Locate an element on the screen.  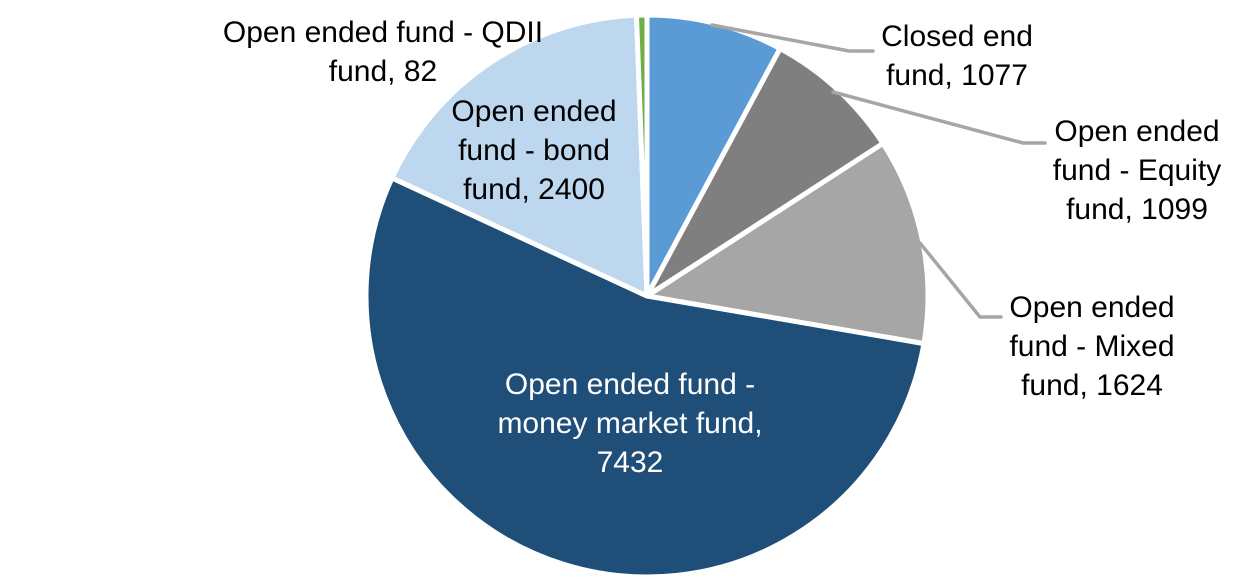
leader-line-open-ended-fund-mixed-fund is located at coordinates (960, 280).